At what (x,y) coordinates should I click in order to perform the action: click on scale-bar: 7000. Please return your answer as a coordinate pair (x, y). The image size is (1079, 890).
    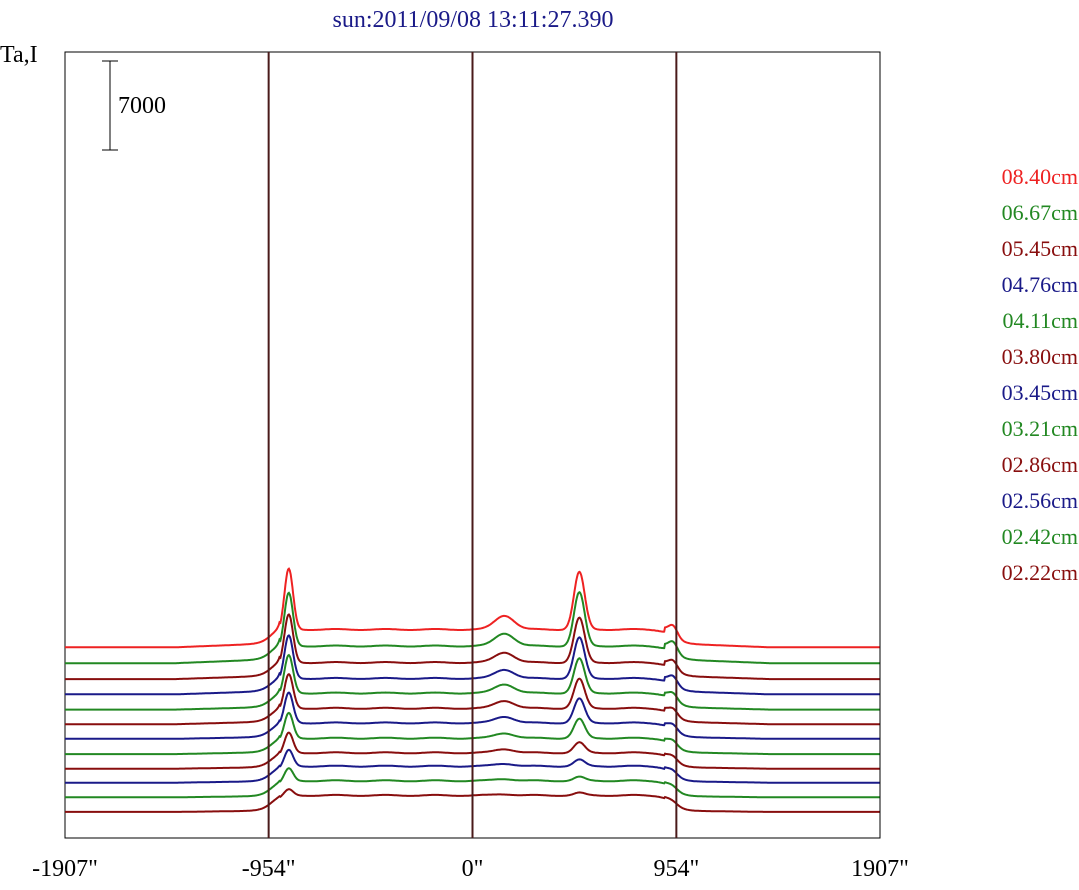
    Looking at the image, I should click on (134, 105).